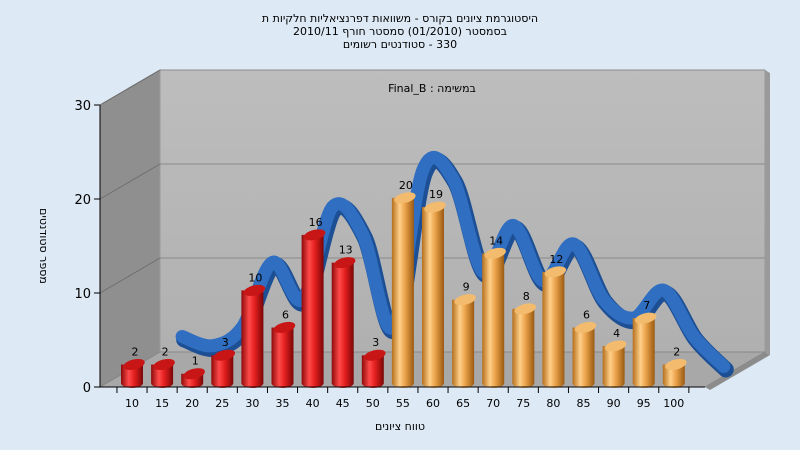  I want to click on data-label: 6, so click(285, 314).